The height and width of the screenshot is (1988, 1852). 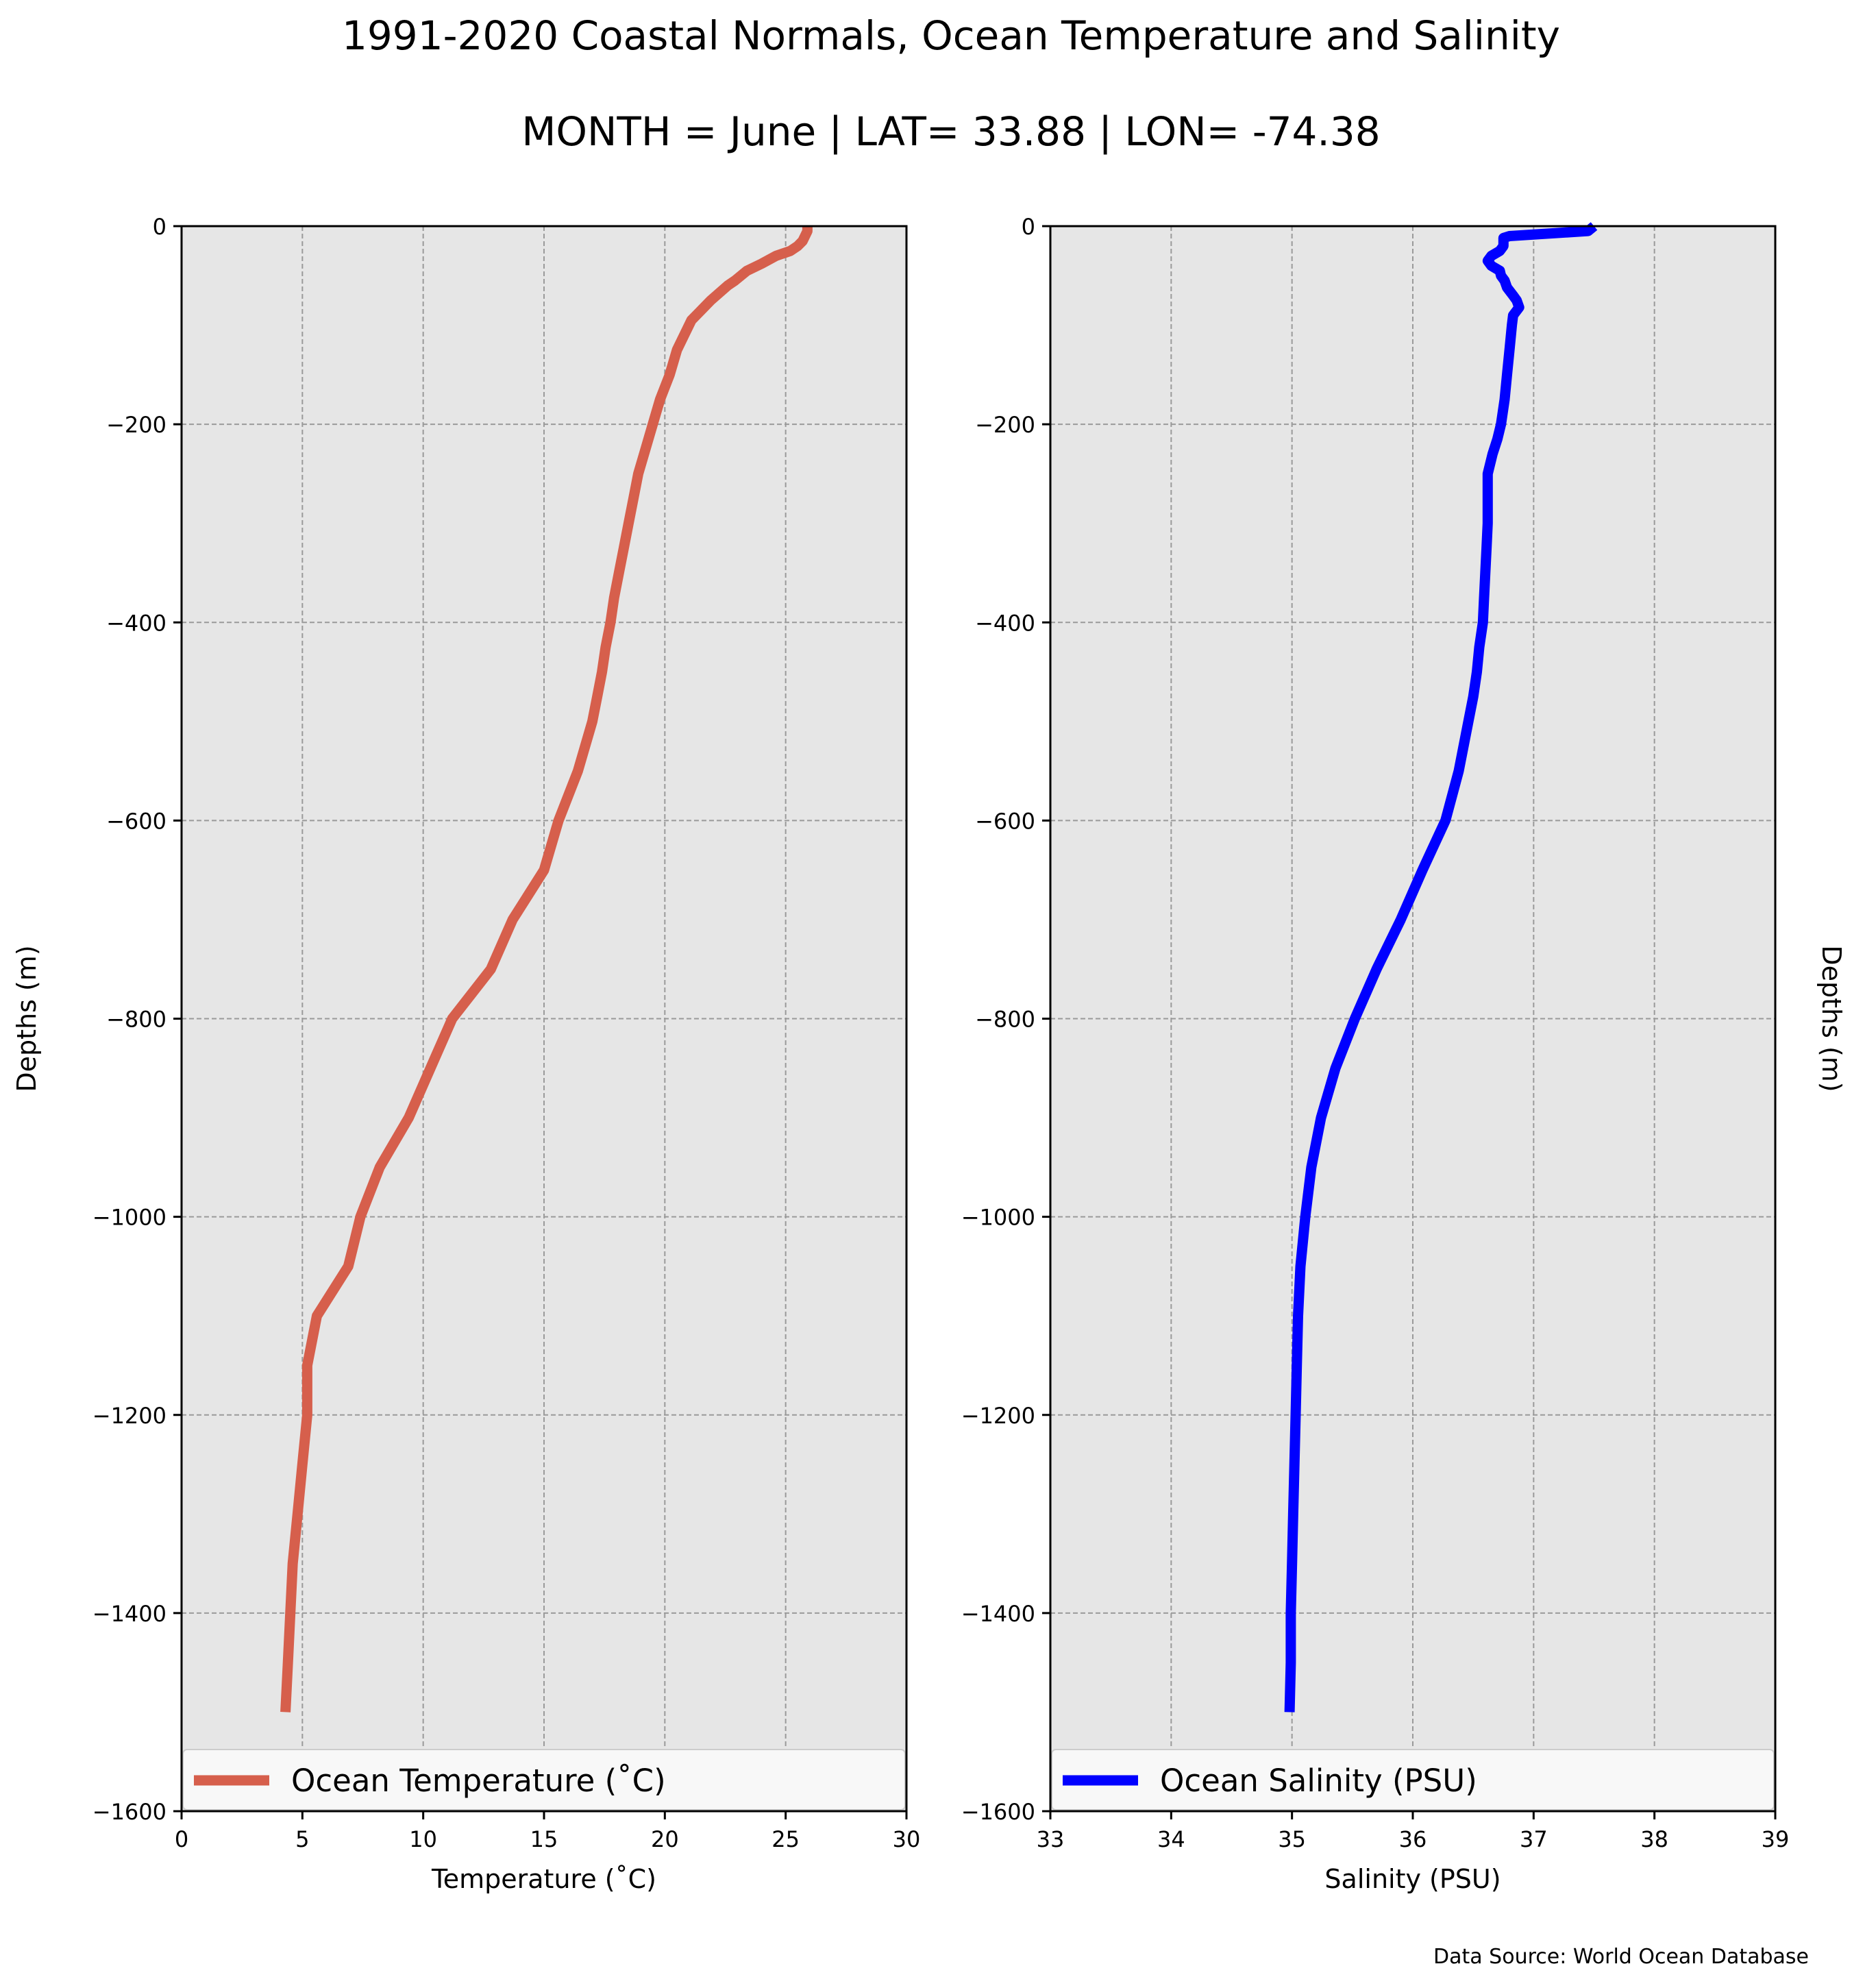 What do you see at coordinates (1412, 1879) in the screenshot?
I see `x-axis-label: Salinity (PSU)` at bounding box center [1412, 1879].